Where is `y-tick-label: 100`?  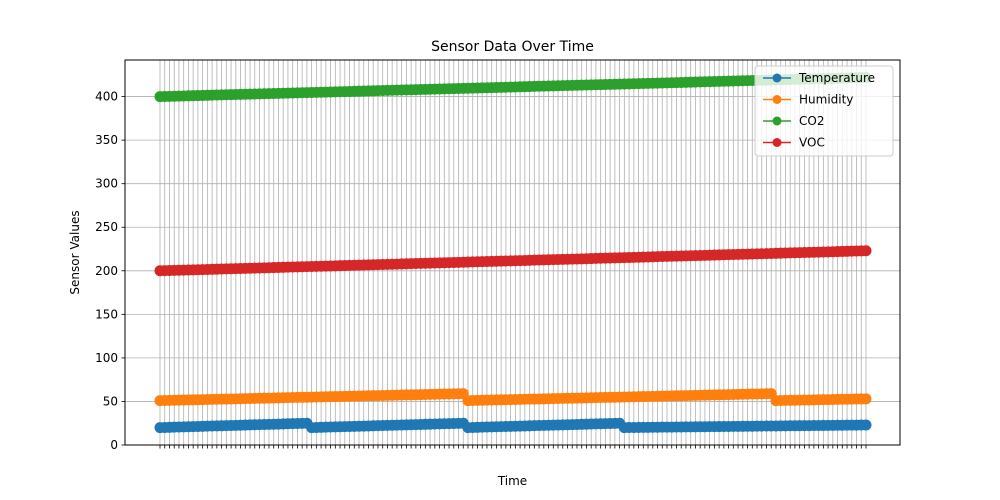 y-tick-label: 100 is located at coordinates (106, 358).